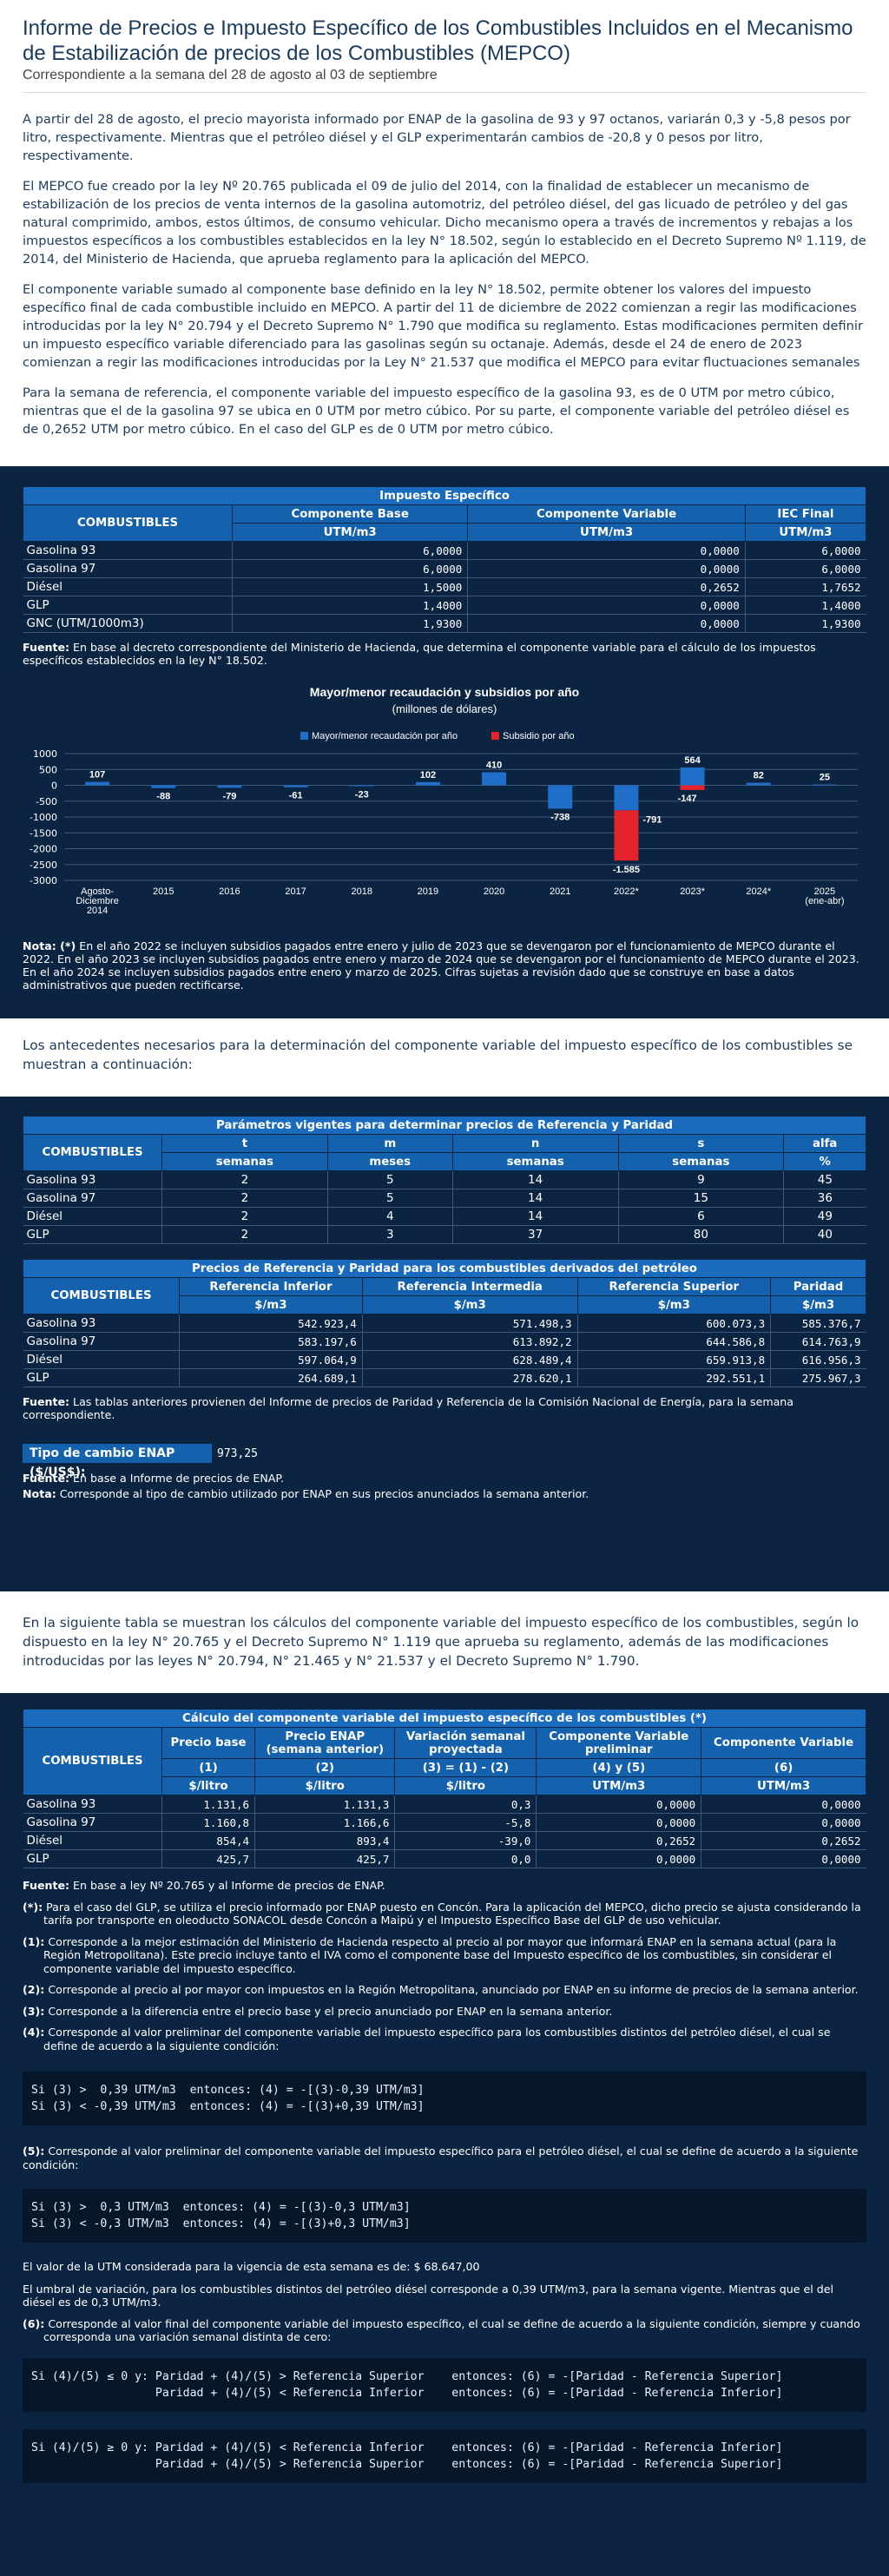  What do you see at coordinates (535, 1143) in the screenshot?
I see `col-header: n` at bounding box center [535, 1143].